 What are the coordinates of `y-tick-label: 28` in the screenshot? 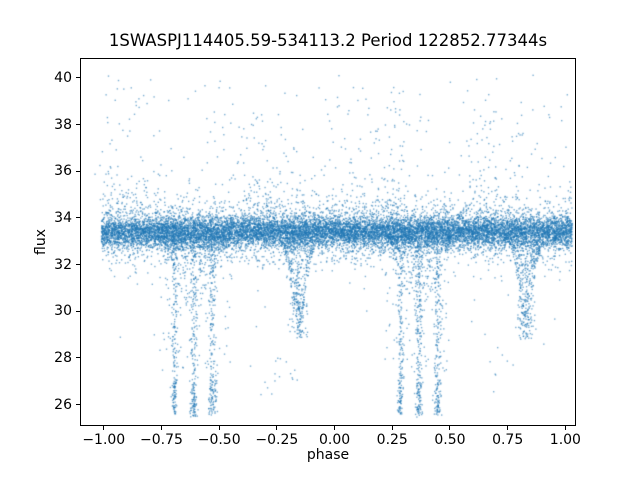 It's located at (63, 357).